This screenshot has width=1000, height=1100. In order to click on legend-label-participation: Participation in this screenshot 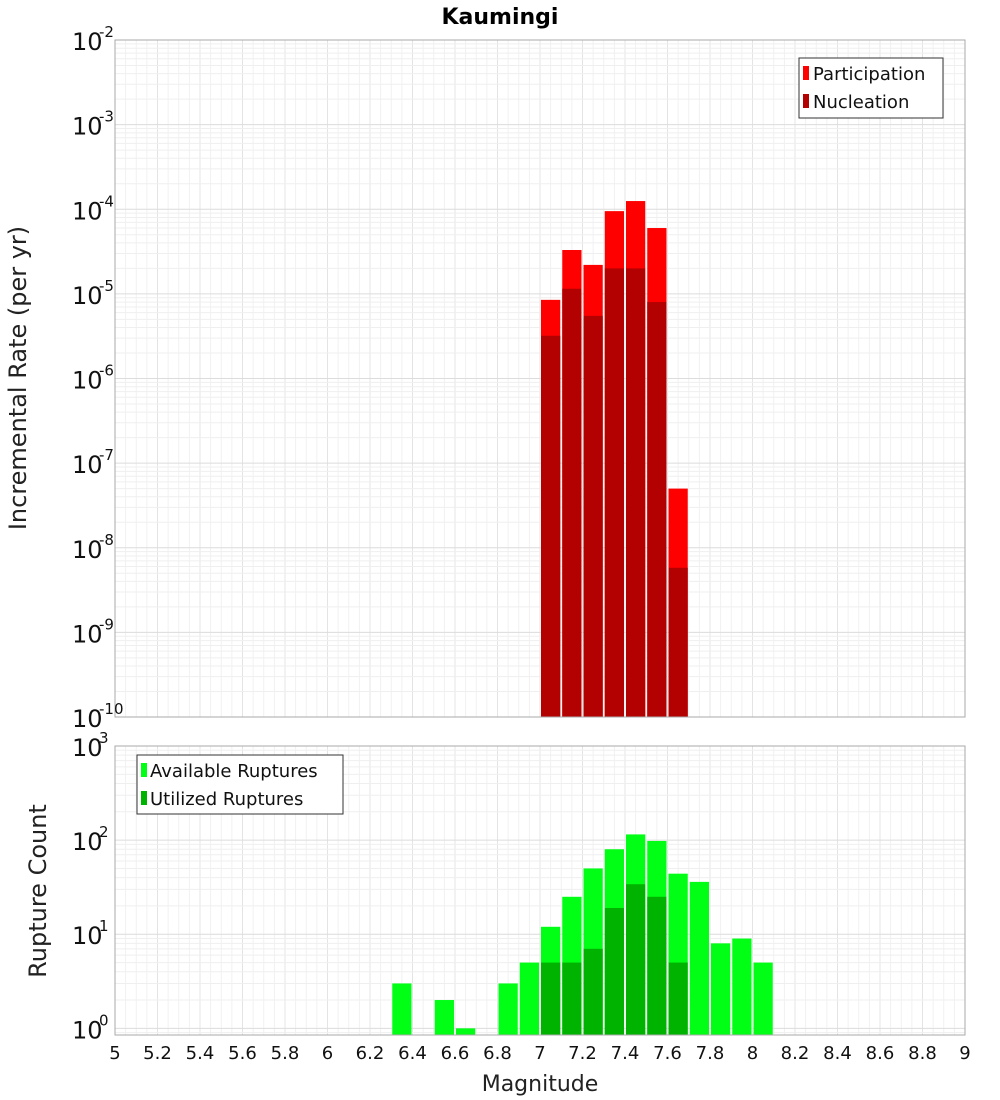, I will do `click(869, 74)`.